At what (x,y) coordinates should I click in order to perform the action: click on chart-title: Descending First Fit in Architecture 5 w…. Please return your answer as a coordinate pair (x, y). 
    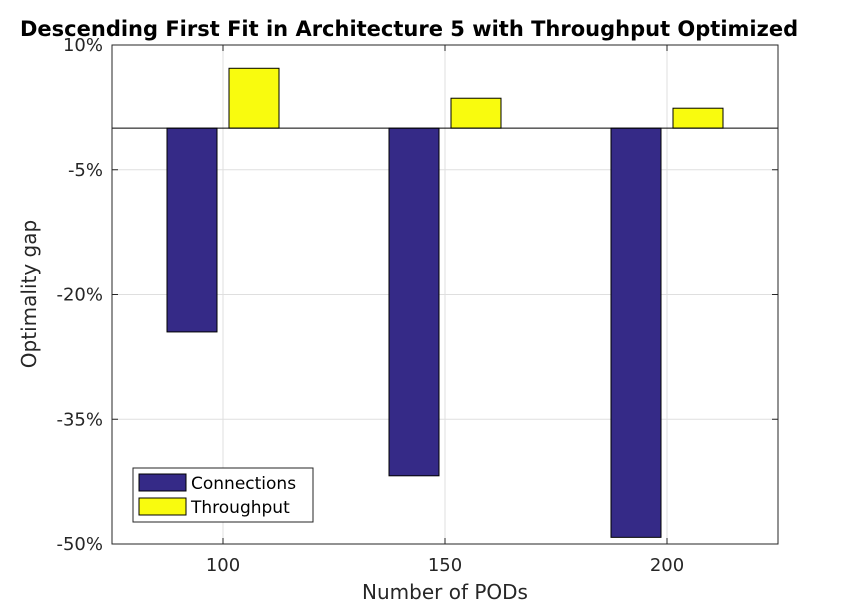
    Looking at the image, I should click on (409, 29).